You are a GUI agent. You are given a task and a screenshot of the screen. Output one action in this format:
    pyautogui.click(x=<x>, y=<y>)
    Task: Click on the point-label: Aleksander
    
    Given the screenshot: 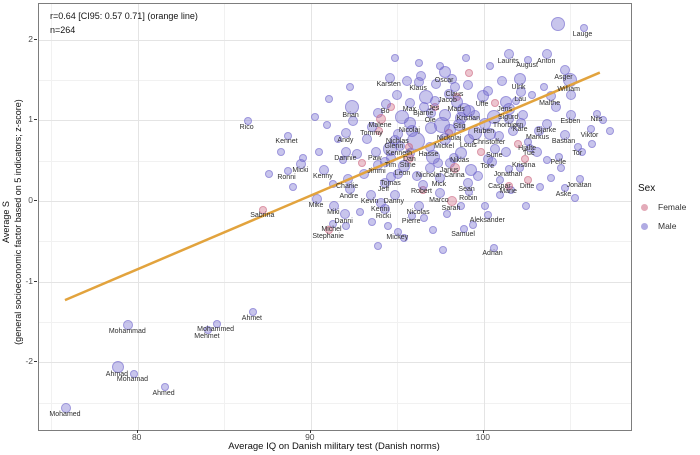 What is the action you would take?
    pyautogui.click(x=487, y=221)
    